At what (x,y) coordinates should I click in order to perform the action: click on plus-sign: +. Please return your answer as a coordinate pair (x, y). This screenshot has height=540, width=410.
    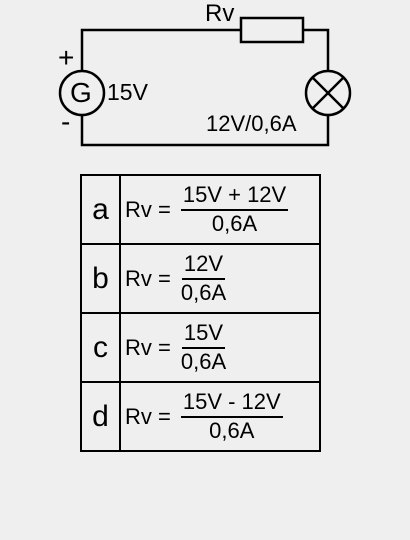
    Looking at the image, I should click on (66, 57).